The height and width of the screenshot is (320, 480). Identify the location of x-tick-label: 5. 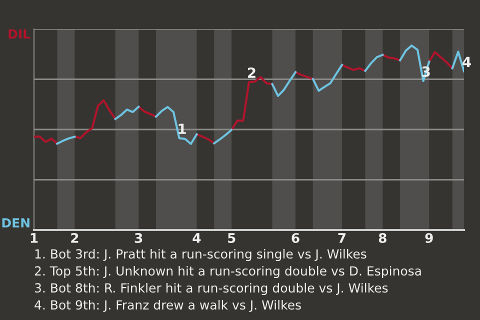
(232, 238).